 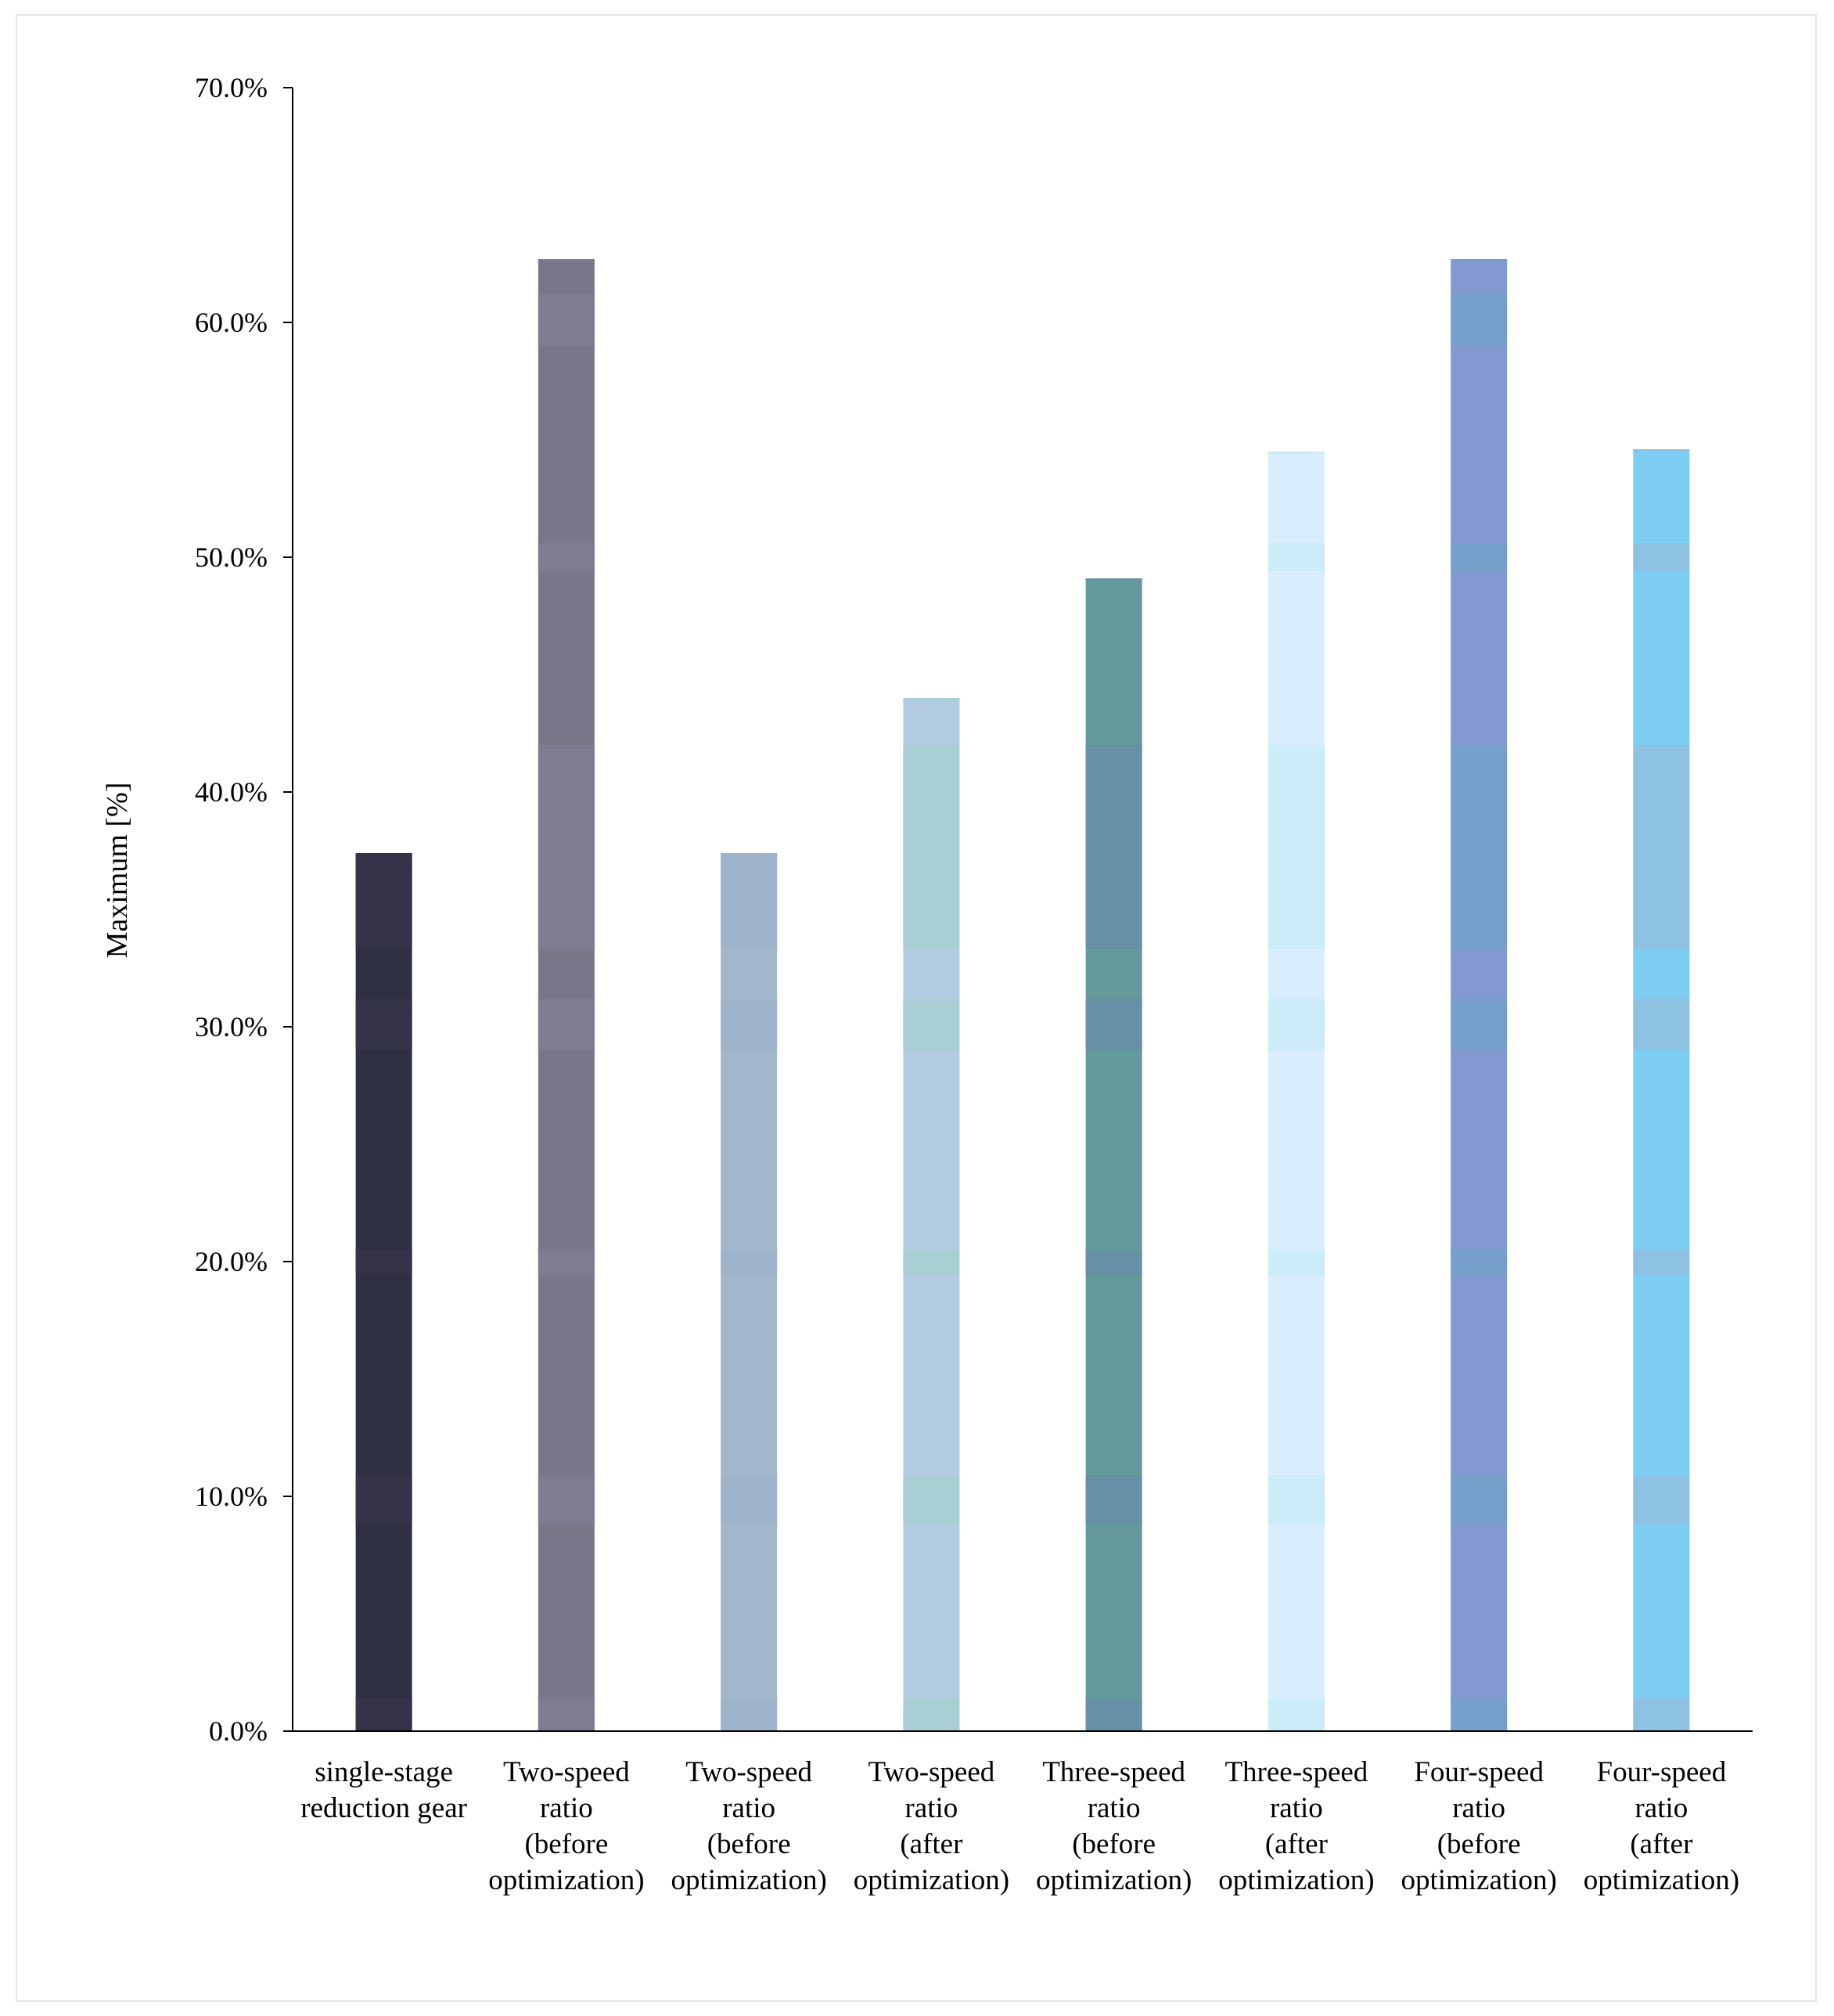 What do you see at coordinates (231, 87) in the screenshot?
I see `y-tick-label: 70.0%` at bounding box center [231, 87].